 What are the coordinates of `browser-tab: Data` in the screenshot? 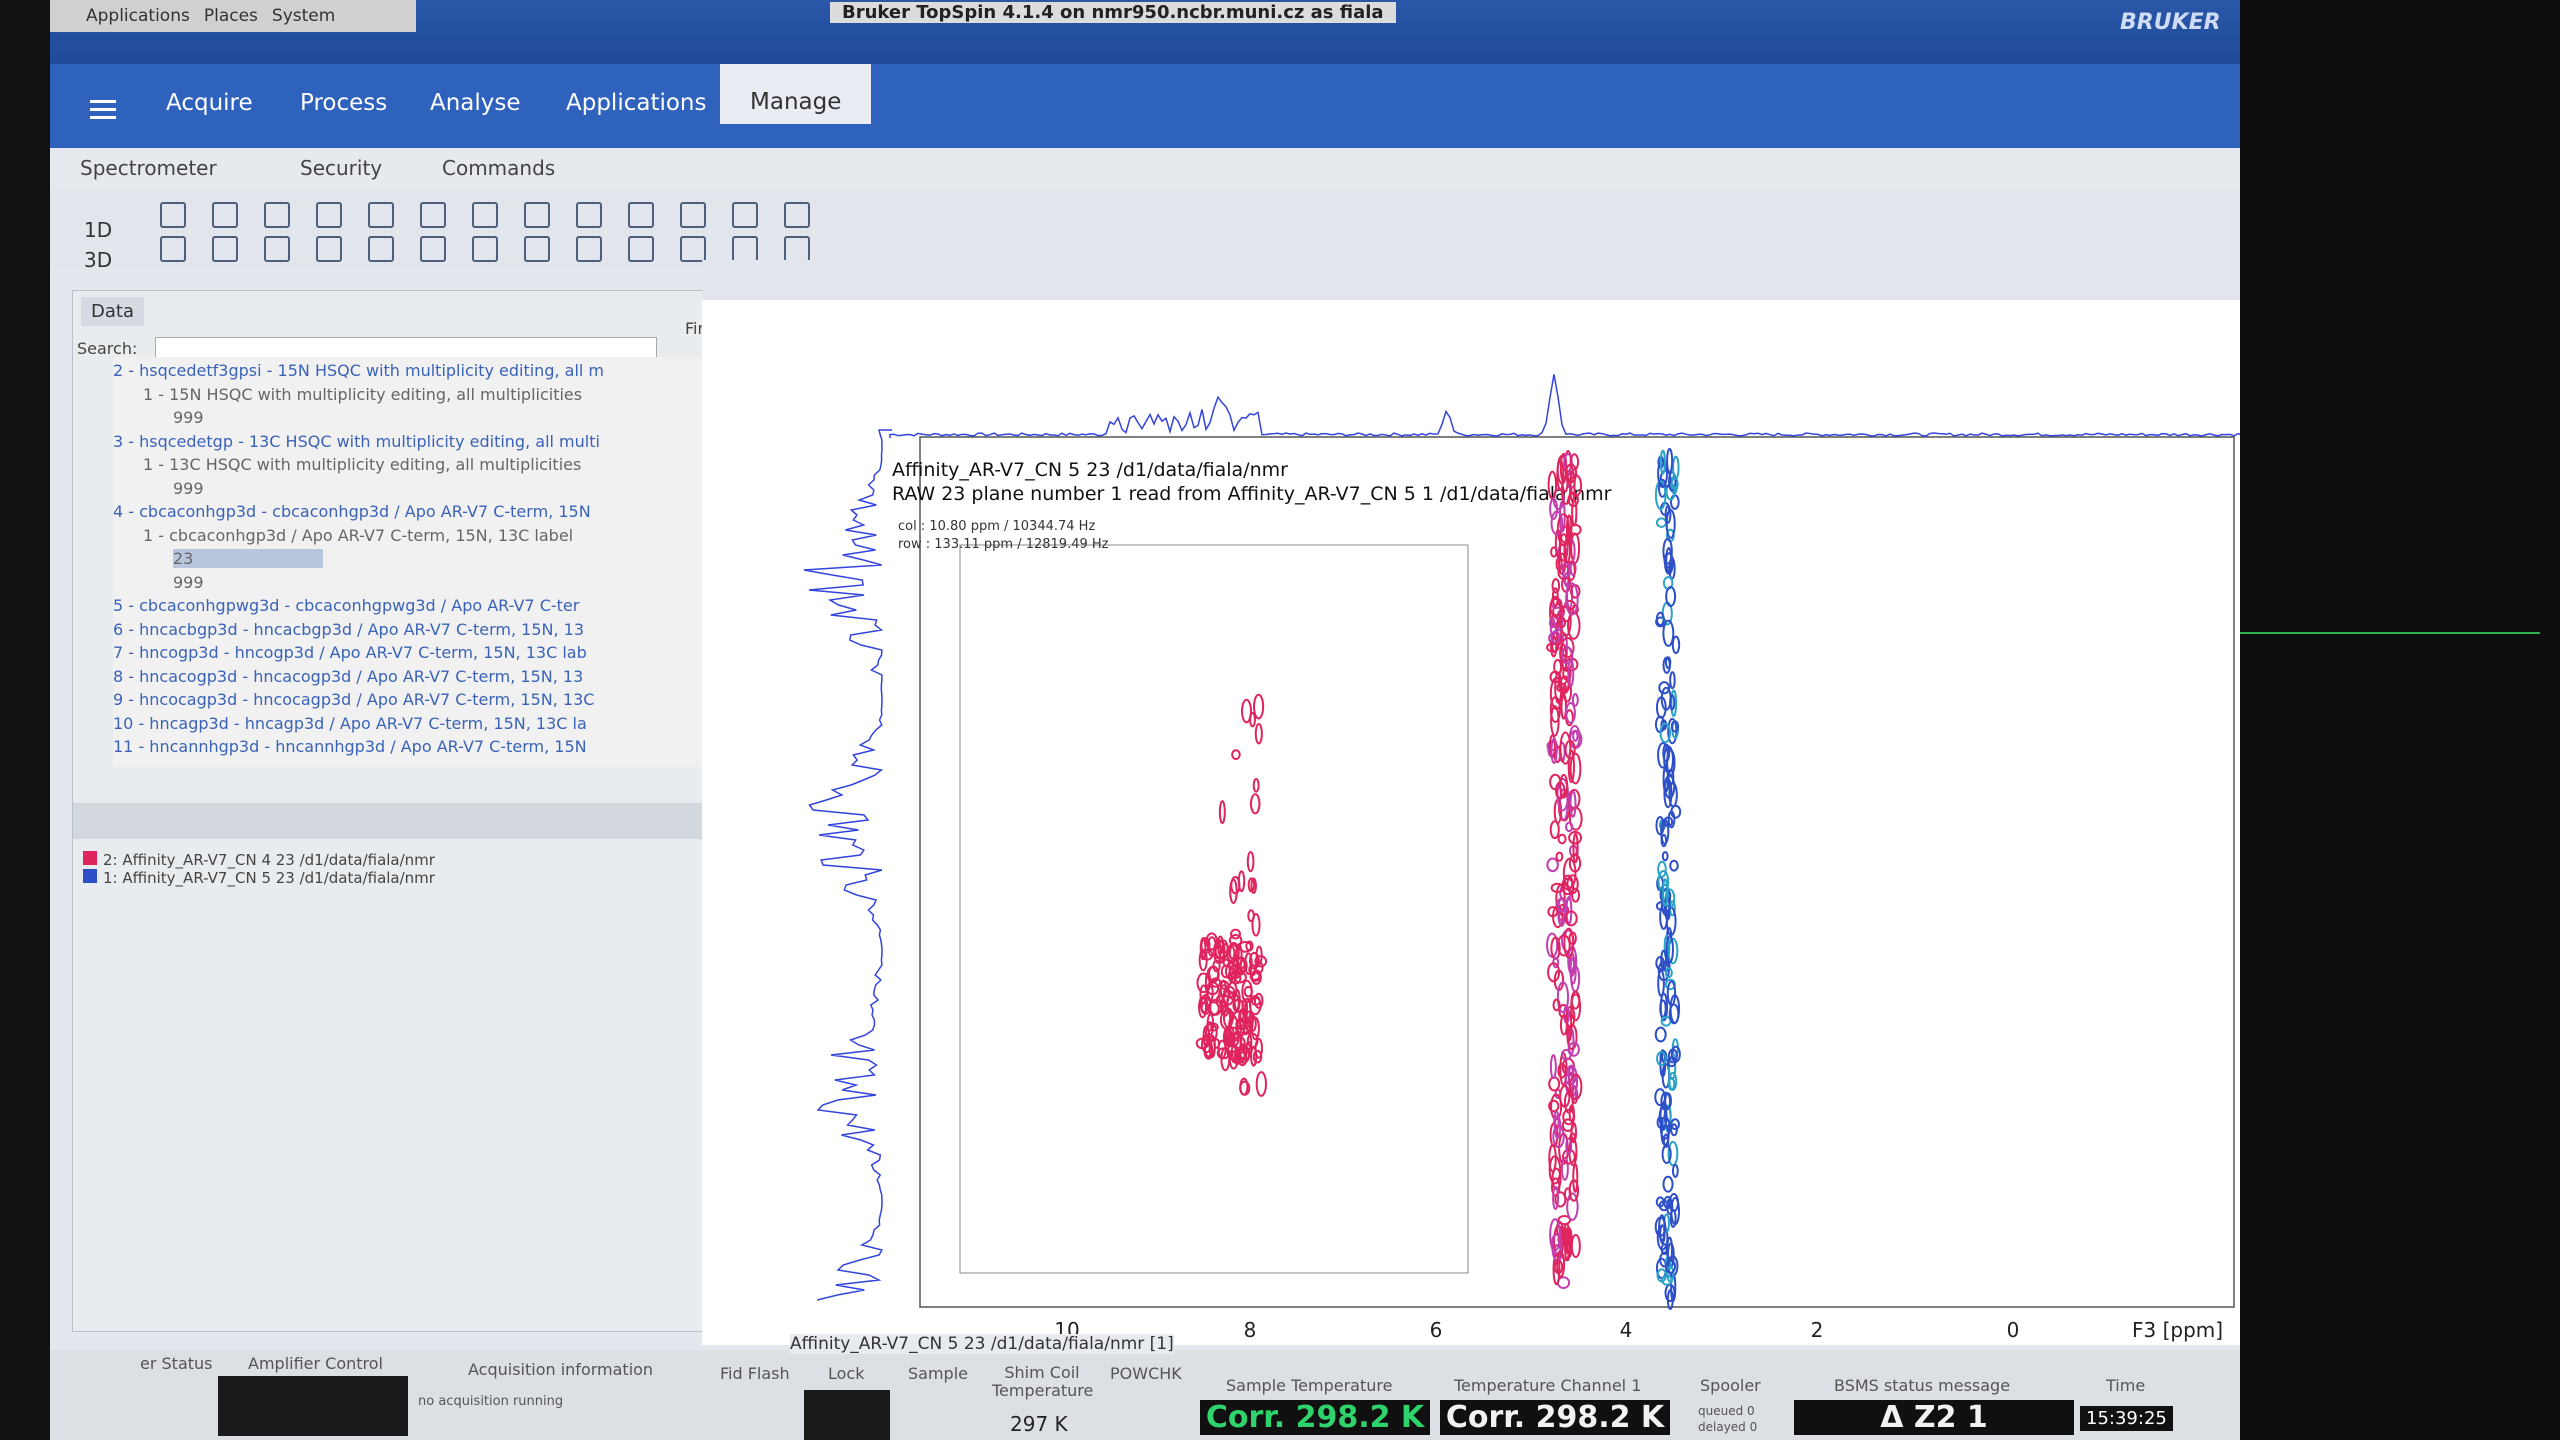 It's located at (112, 311).